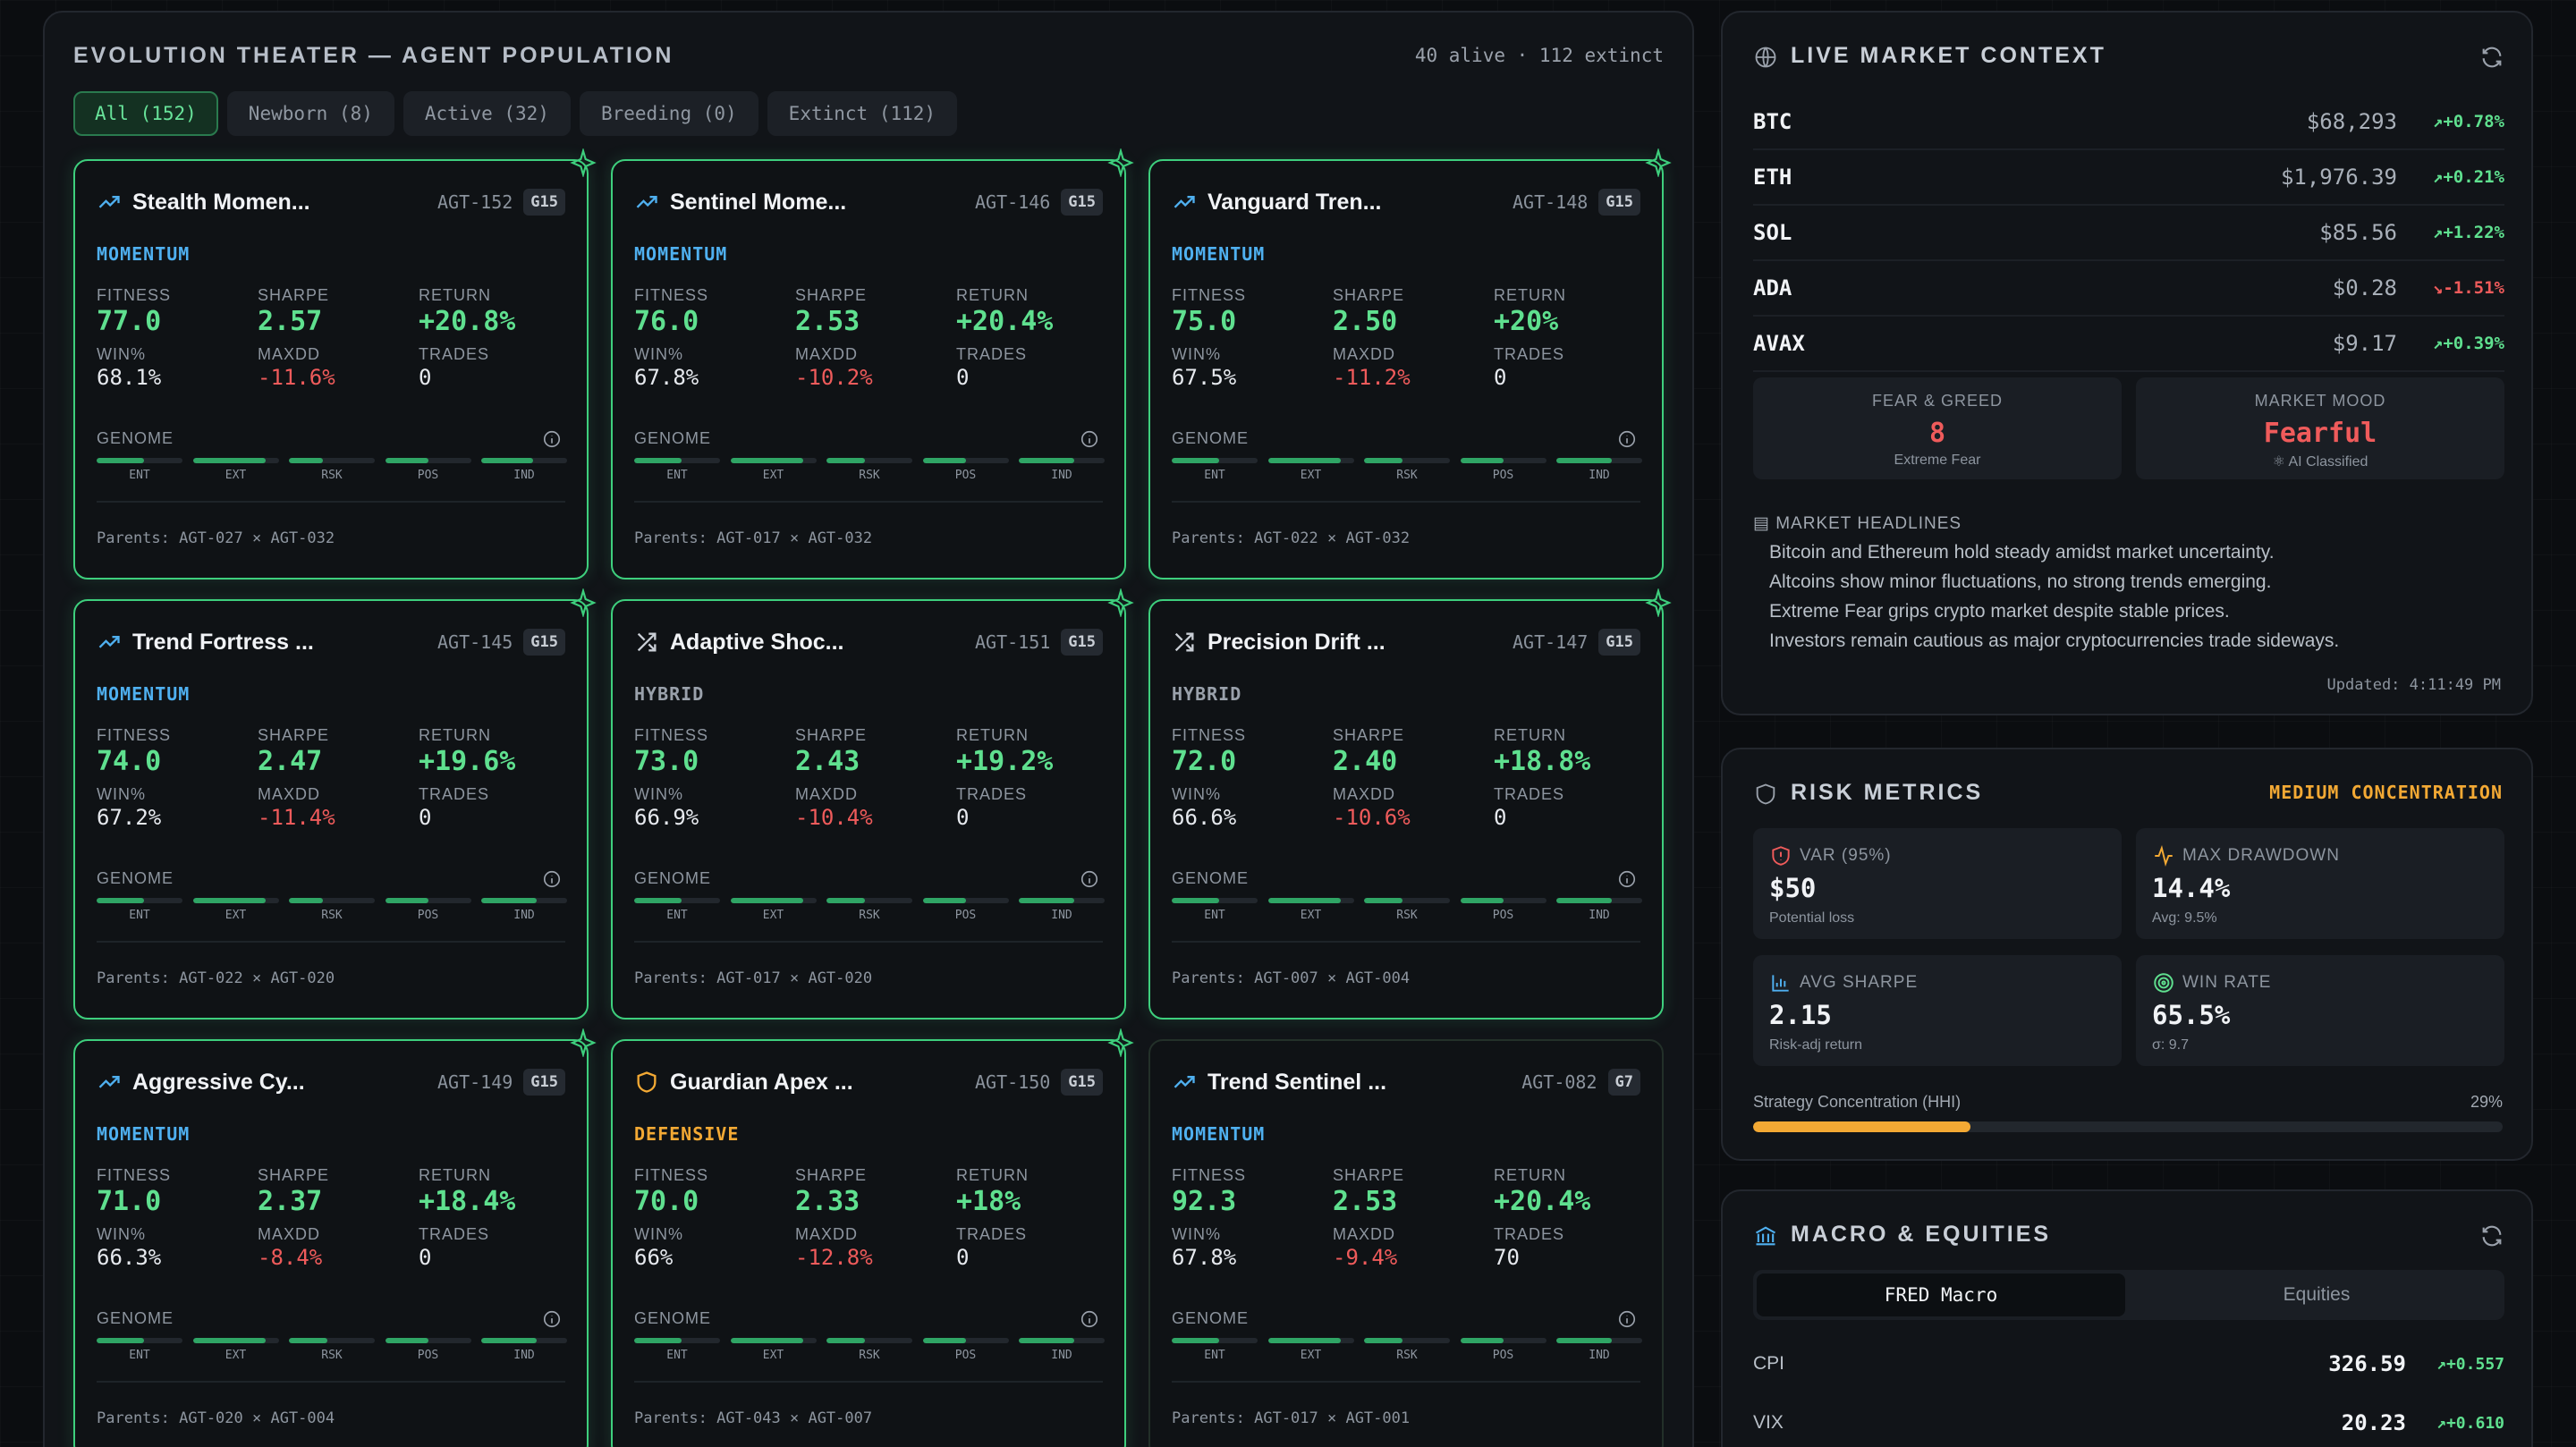 This screenshot has width=2576, height=1447. What do you see at coordinates (145, 113) in the screenshot?
I see `tab-all: All (152)` at bounding box center [145, 113].